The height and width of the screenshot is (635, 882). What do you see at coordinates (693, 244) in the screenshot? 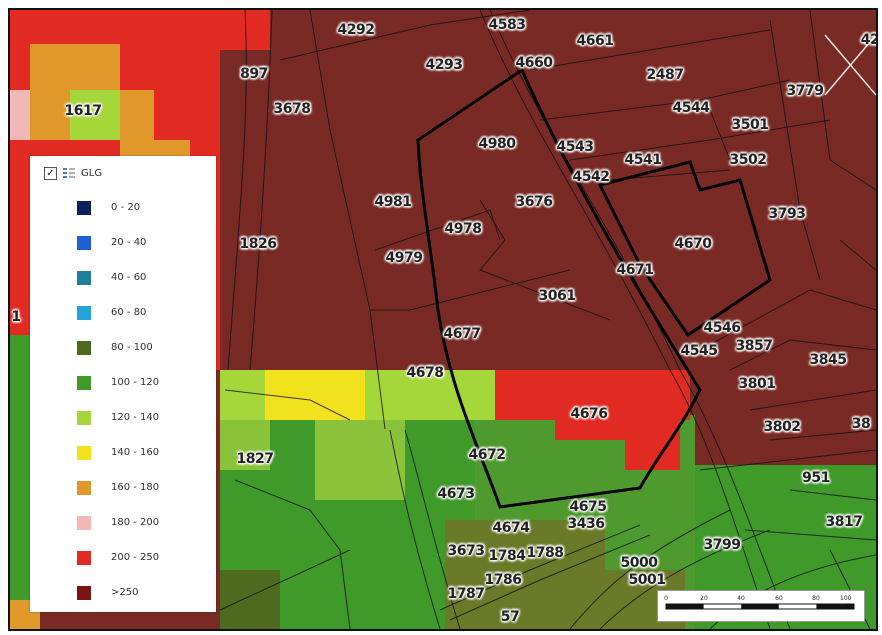
I see `parcel-label: 4670` at bounding box center [693, 244].